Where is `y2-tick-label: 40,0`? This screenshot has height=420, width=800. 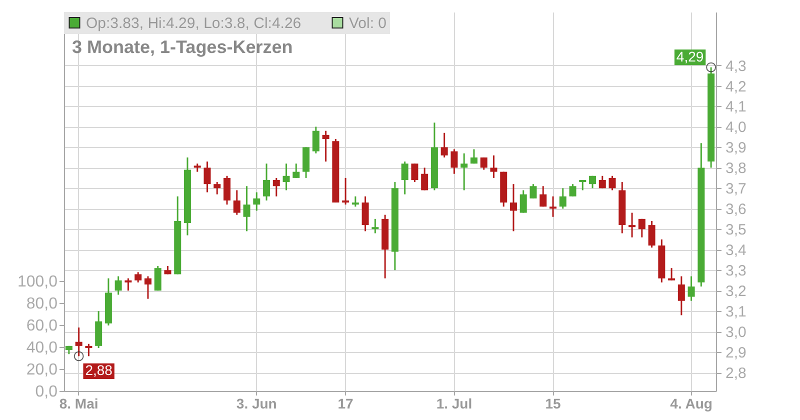 y2-tick-label: 40,0 is located at coordinates (42, 348).